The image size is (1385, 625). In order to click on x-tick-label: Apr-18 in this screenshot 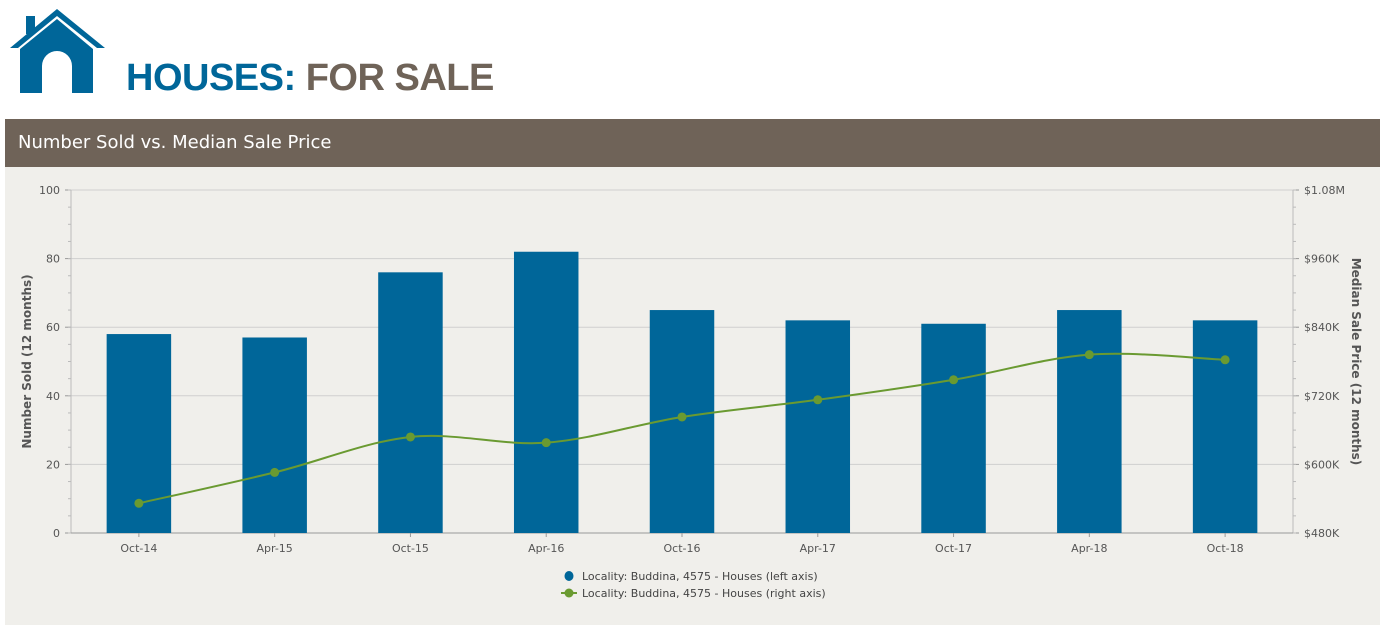, I will do `click(1089, 548)`.